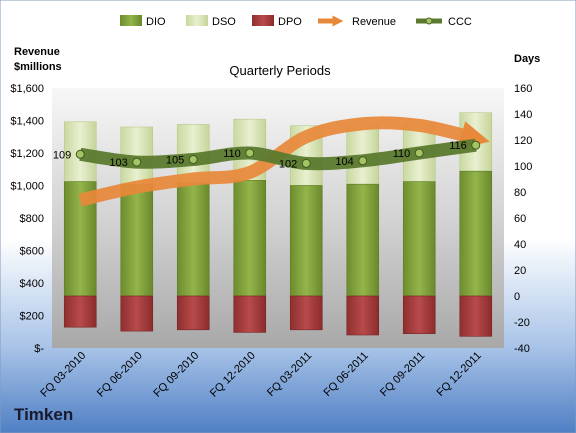  I want to click on legend-item-dpo: DPO, so click(277, 21).